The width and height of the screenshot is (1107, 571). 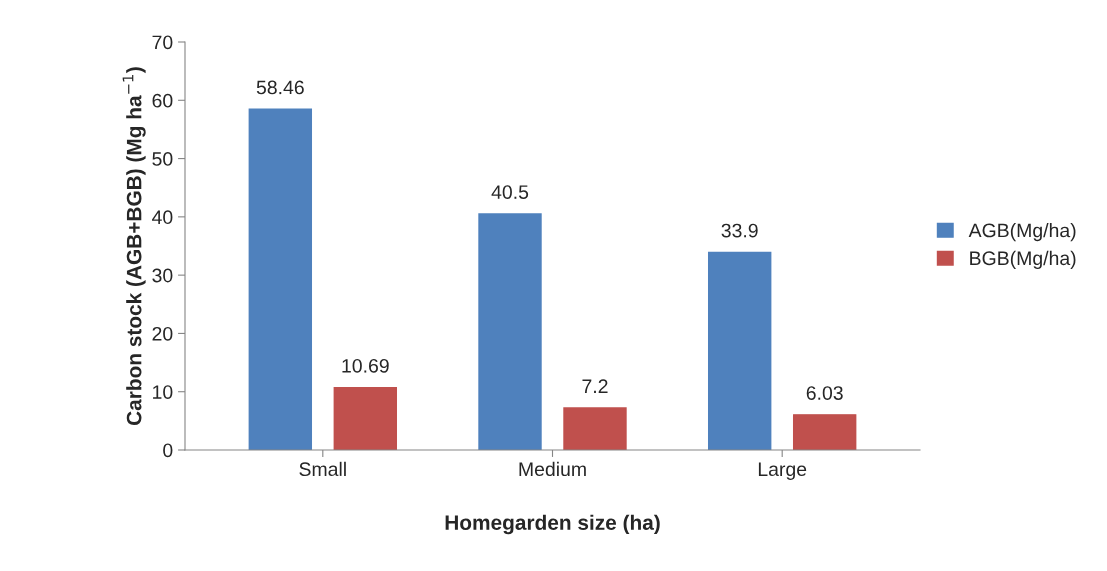 I want to click on legend-label: AGB(Mg/ha), so click(x=1022, y=232).